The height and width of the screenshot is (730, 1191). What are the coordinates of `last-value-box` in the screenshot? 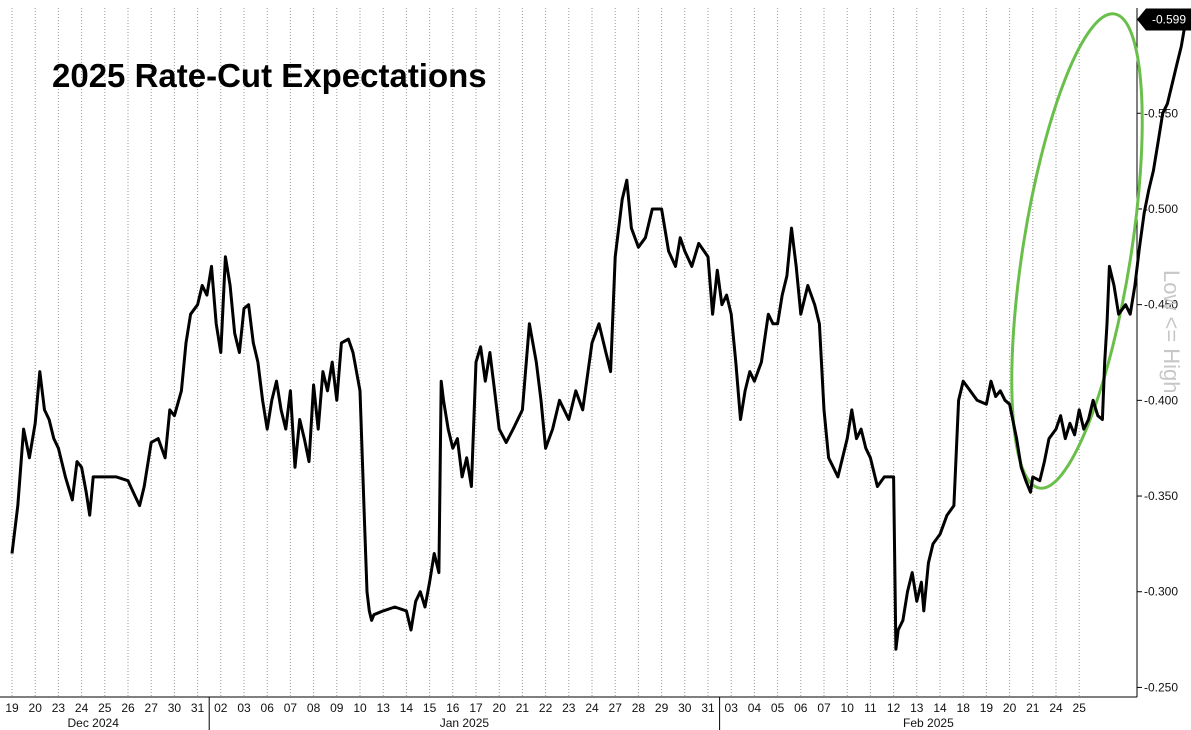 It's located at (1164, 19).